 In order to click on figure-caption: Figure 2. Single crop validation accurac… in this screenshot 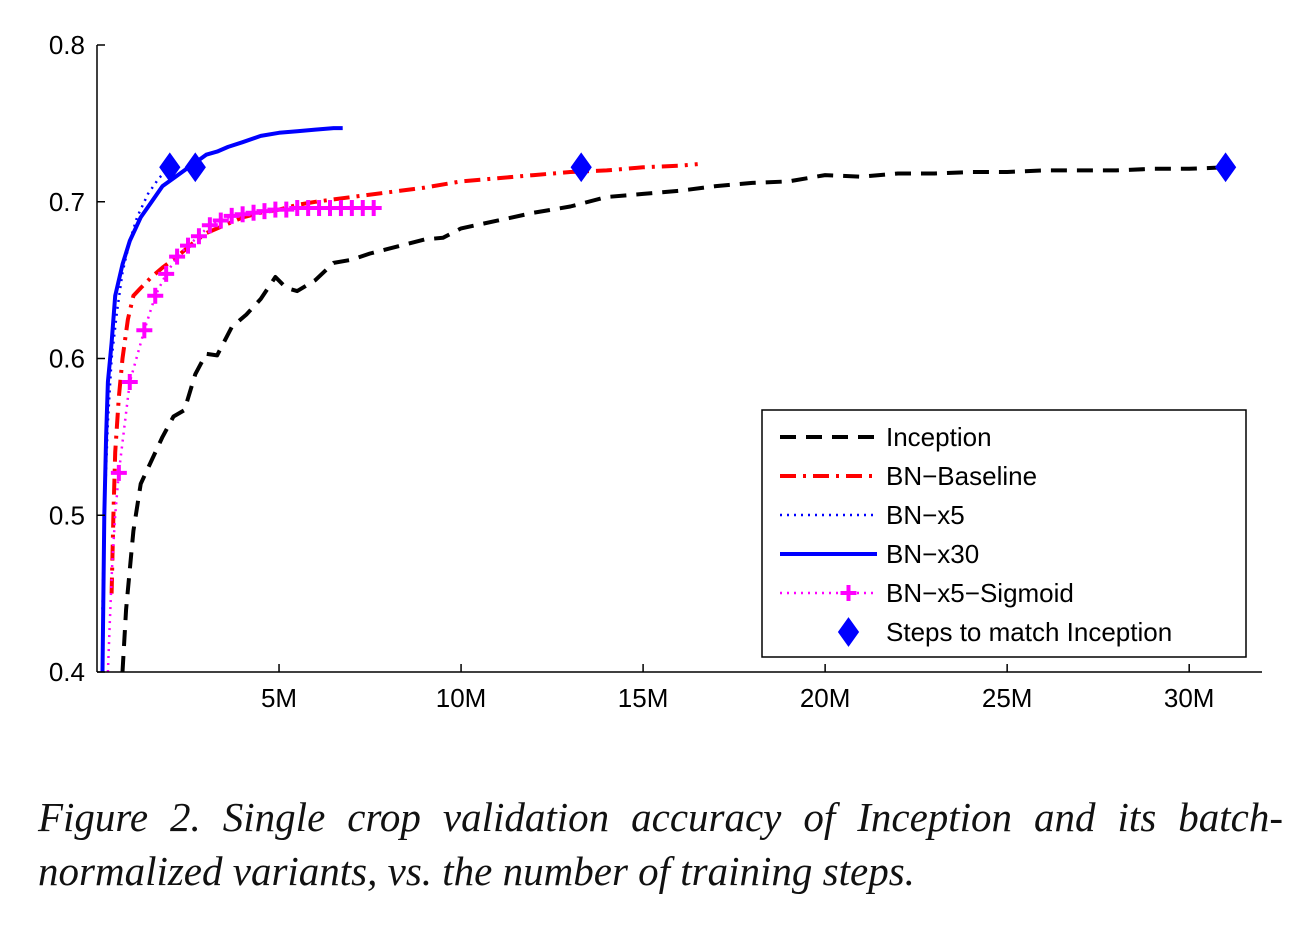, I will do `click(660, 844)`.